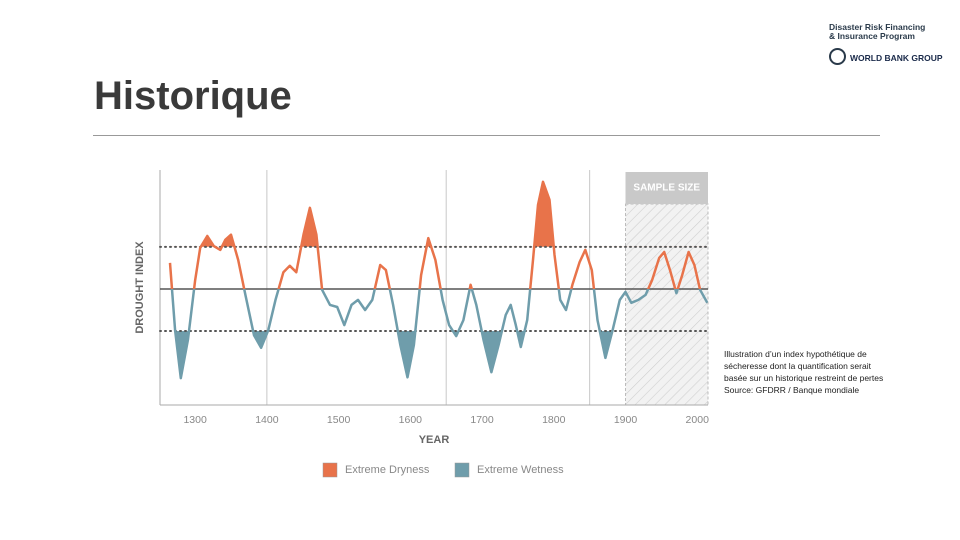 The image size is (960, 540). What do you see at coordinates (837, 56) in the screenshot?
I see `logo-globe` at bounding box center [837, 56].